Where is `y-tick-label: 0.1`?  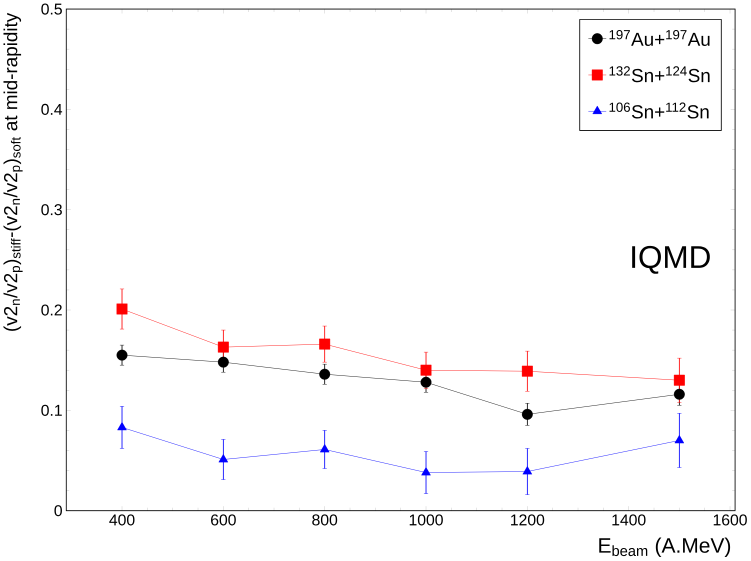
y-tick-label: 0.1 is located at coordinates (51, 410).